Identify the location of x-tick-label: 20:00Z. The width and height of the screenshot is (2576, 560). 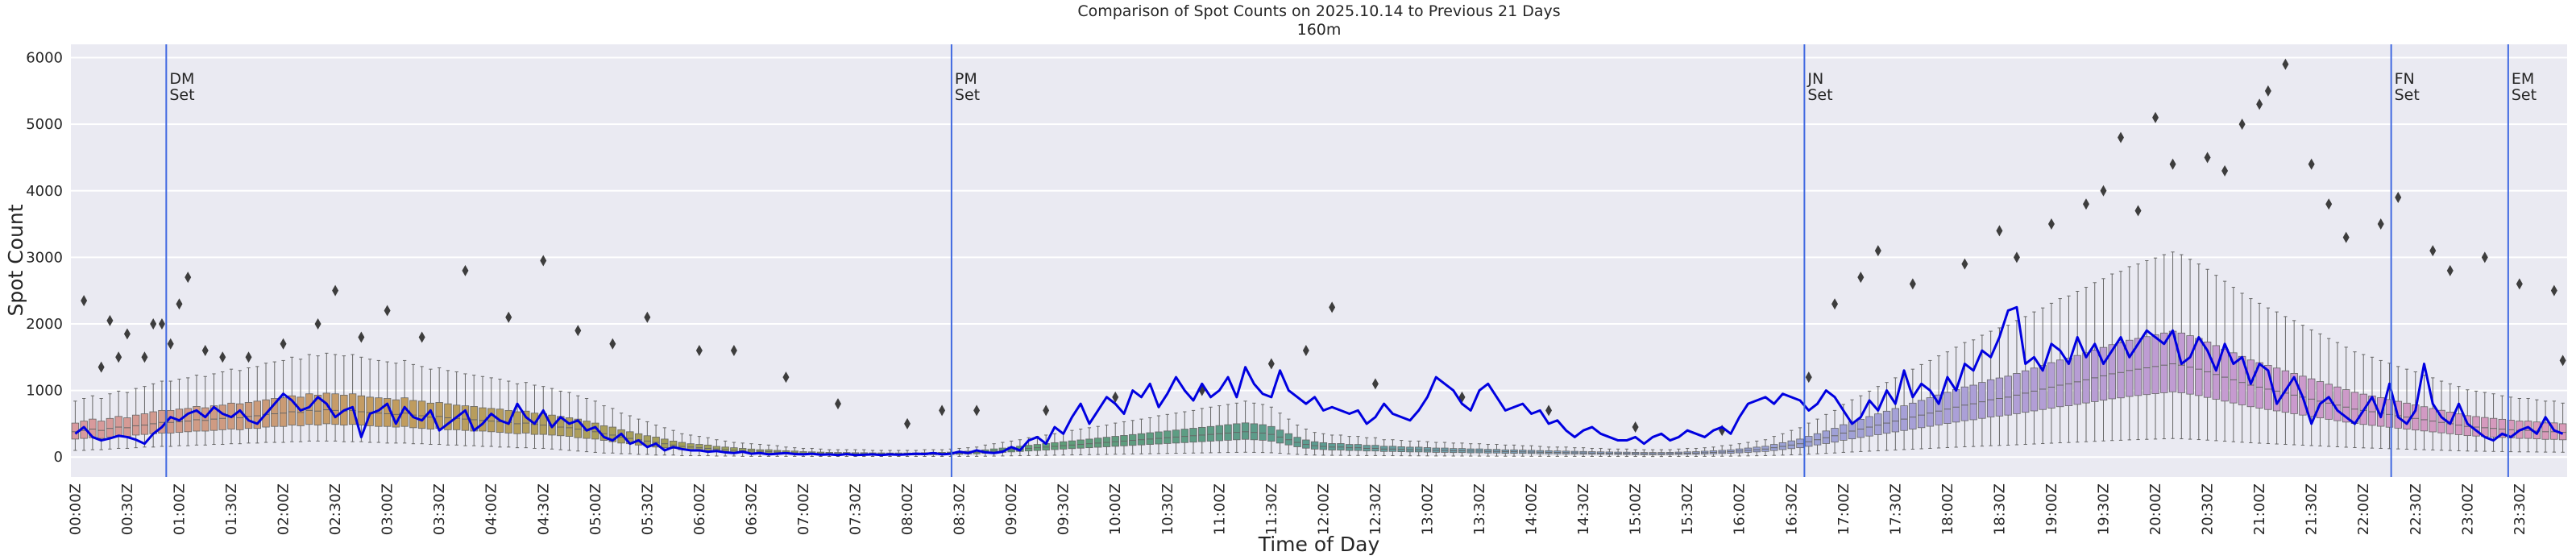
(2155, 509).